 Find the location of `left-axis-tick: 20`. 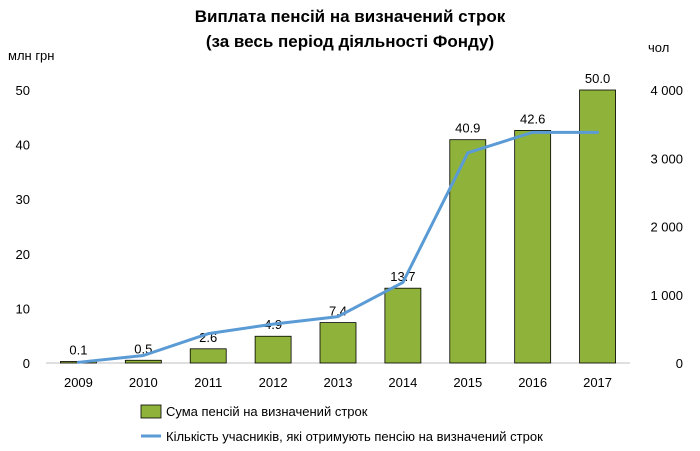

left-axis-tick: 20 is located at coordinates (23, 254).